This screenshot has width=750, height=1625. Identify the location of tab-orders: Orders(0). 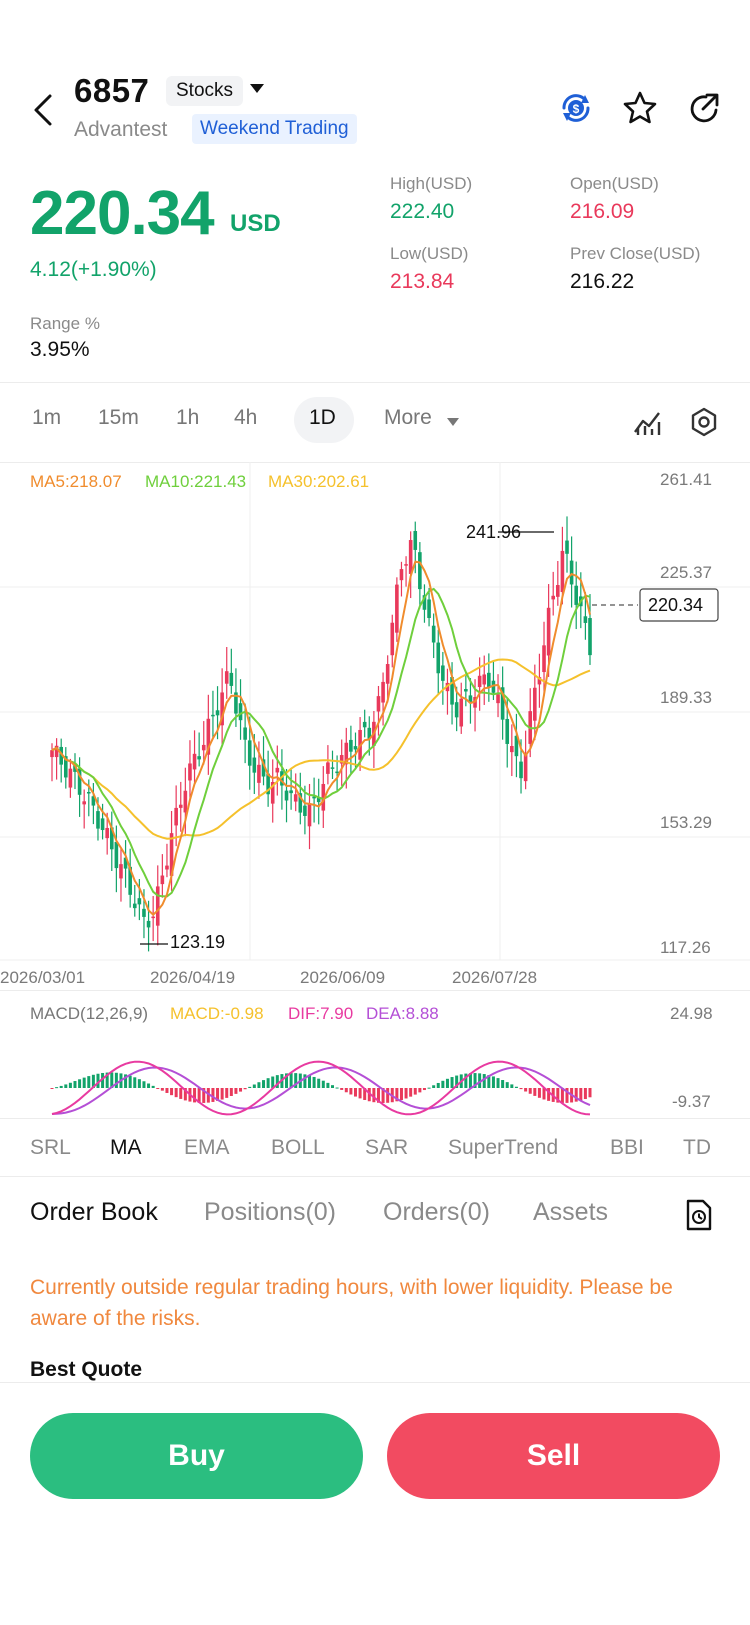
(436, 1212).